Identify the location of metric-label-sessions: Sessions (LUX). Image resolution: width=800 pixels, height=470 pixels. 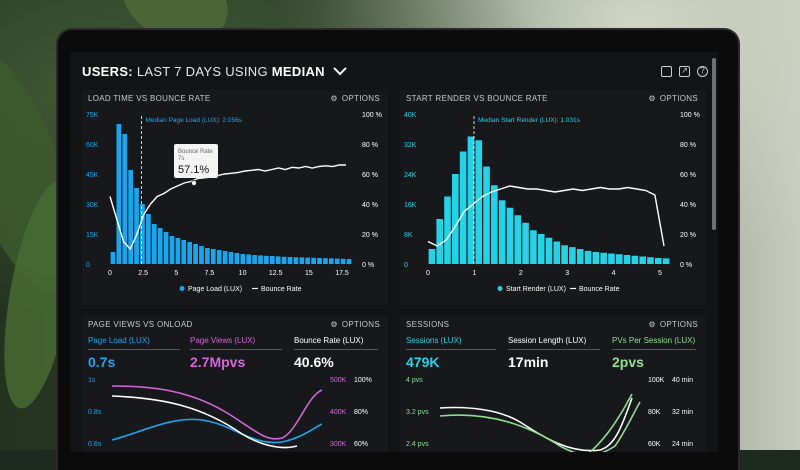
(434, 340).